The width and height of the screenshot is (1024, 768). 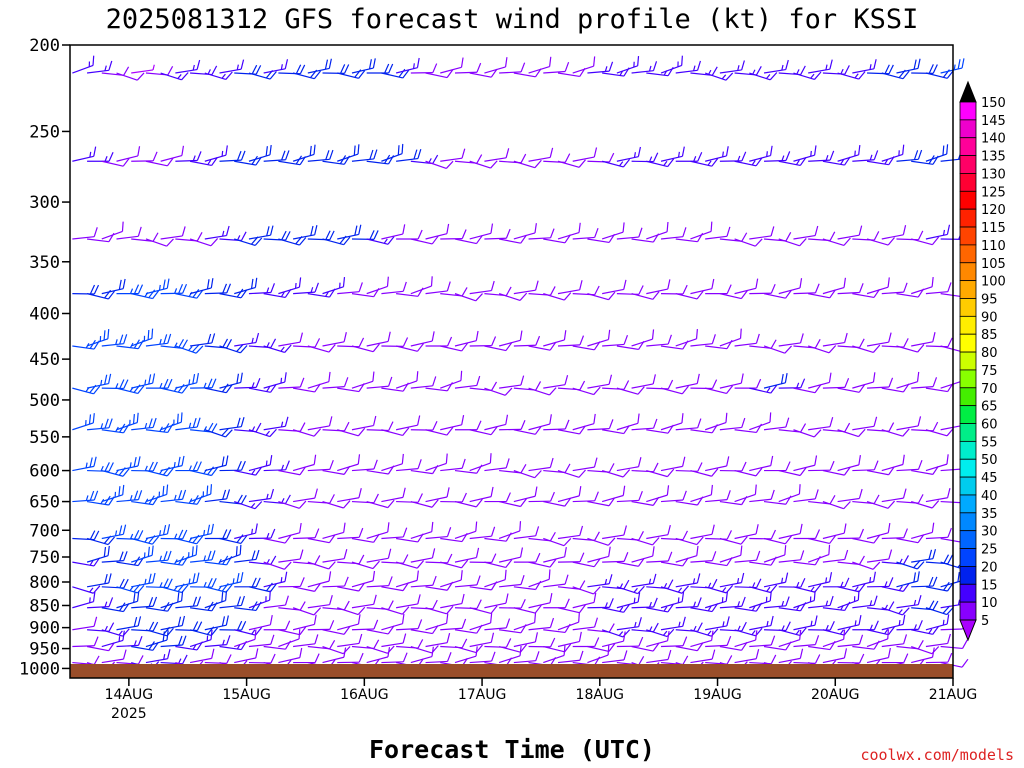 What do you see at coordinates (44, 132) in the screenshot?
I see `y-tick-label: 250` at bounding box center [44, 132].